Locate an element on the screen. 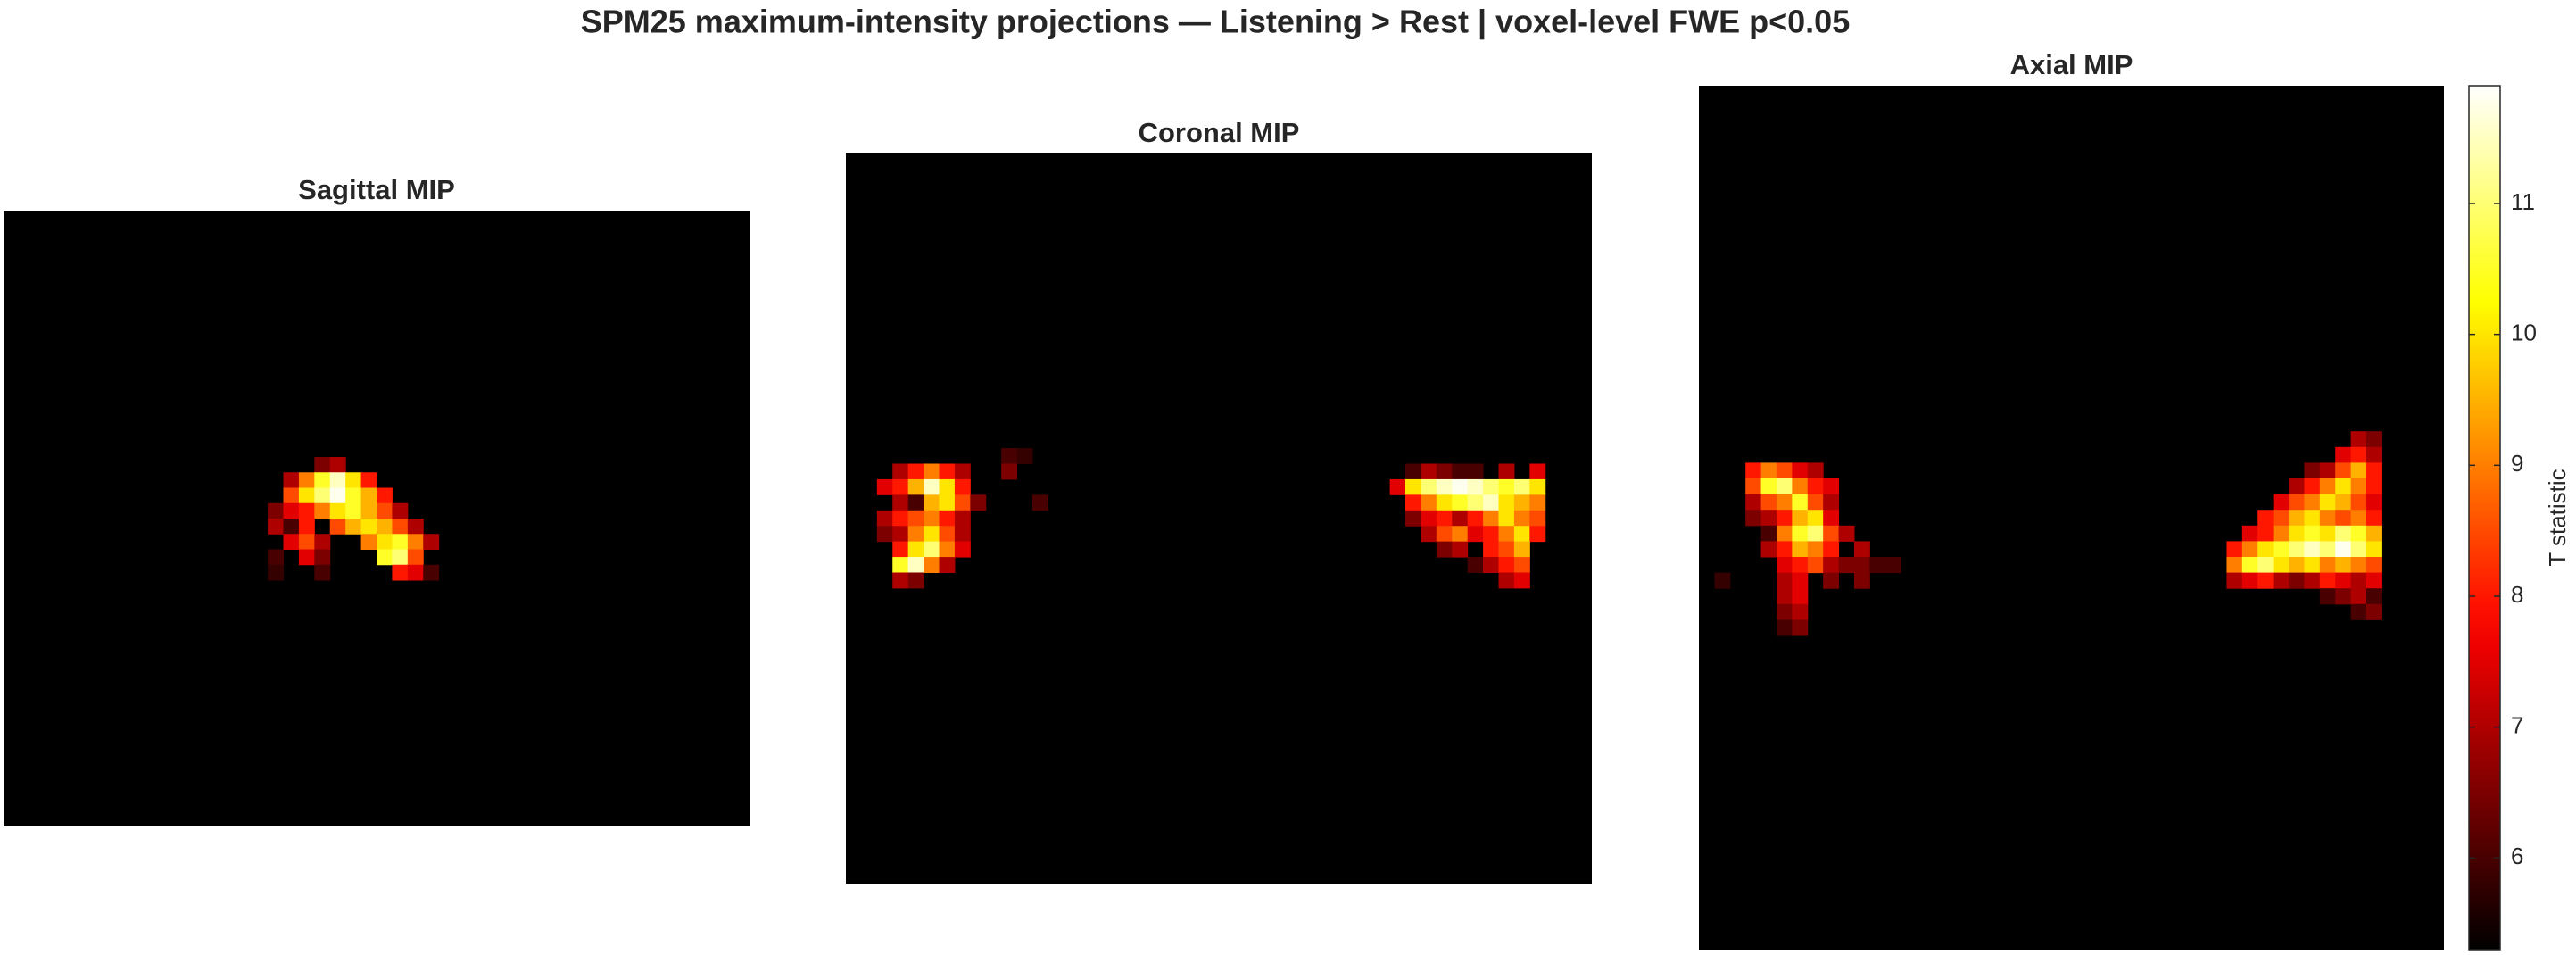 The image size is (2576, 955). colorbar-tick-label: 10 is located at coordinates (2524, 333).